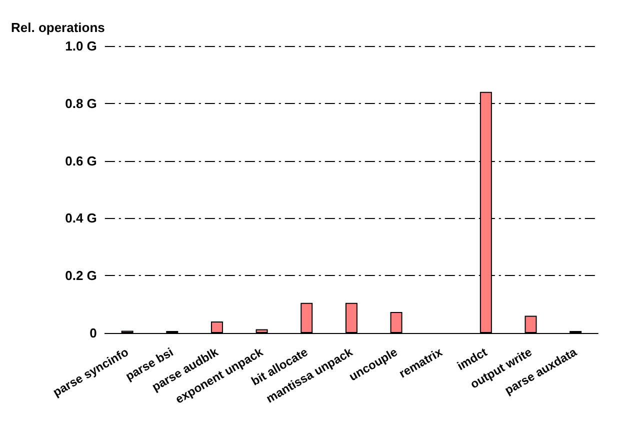  I want to click on y-tick-label: 0.8 G, so click(81, 103).